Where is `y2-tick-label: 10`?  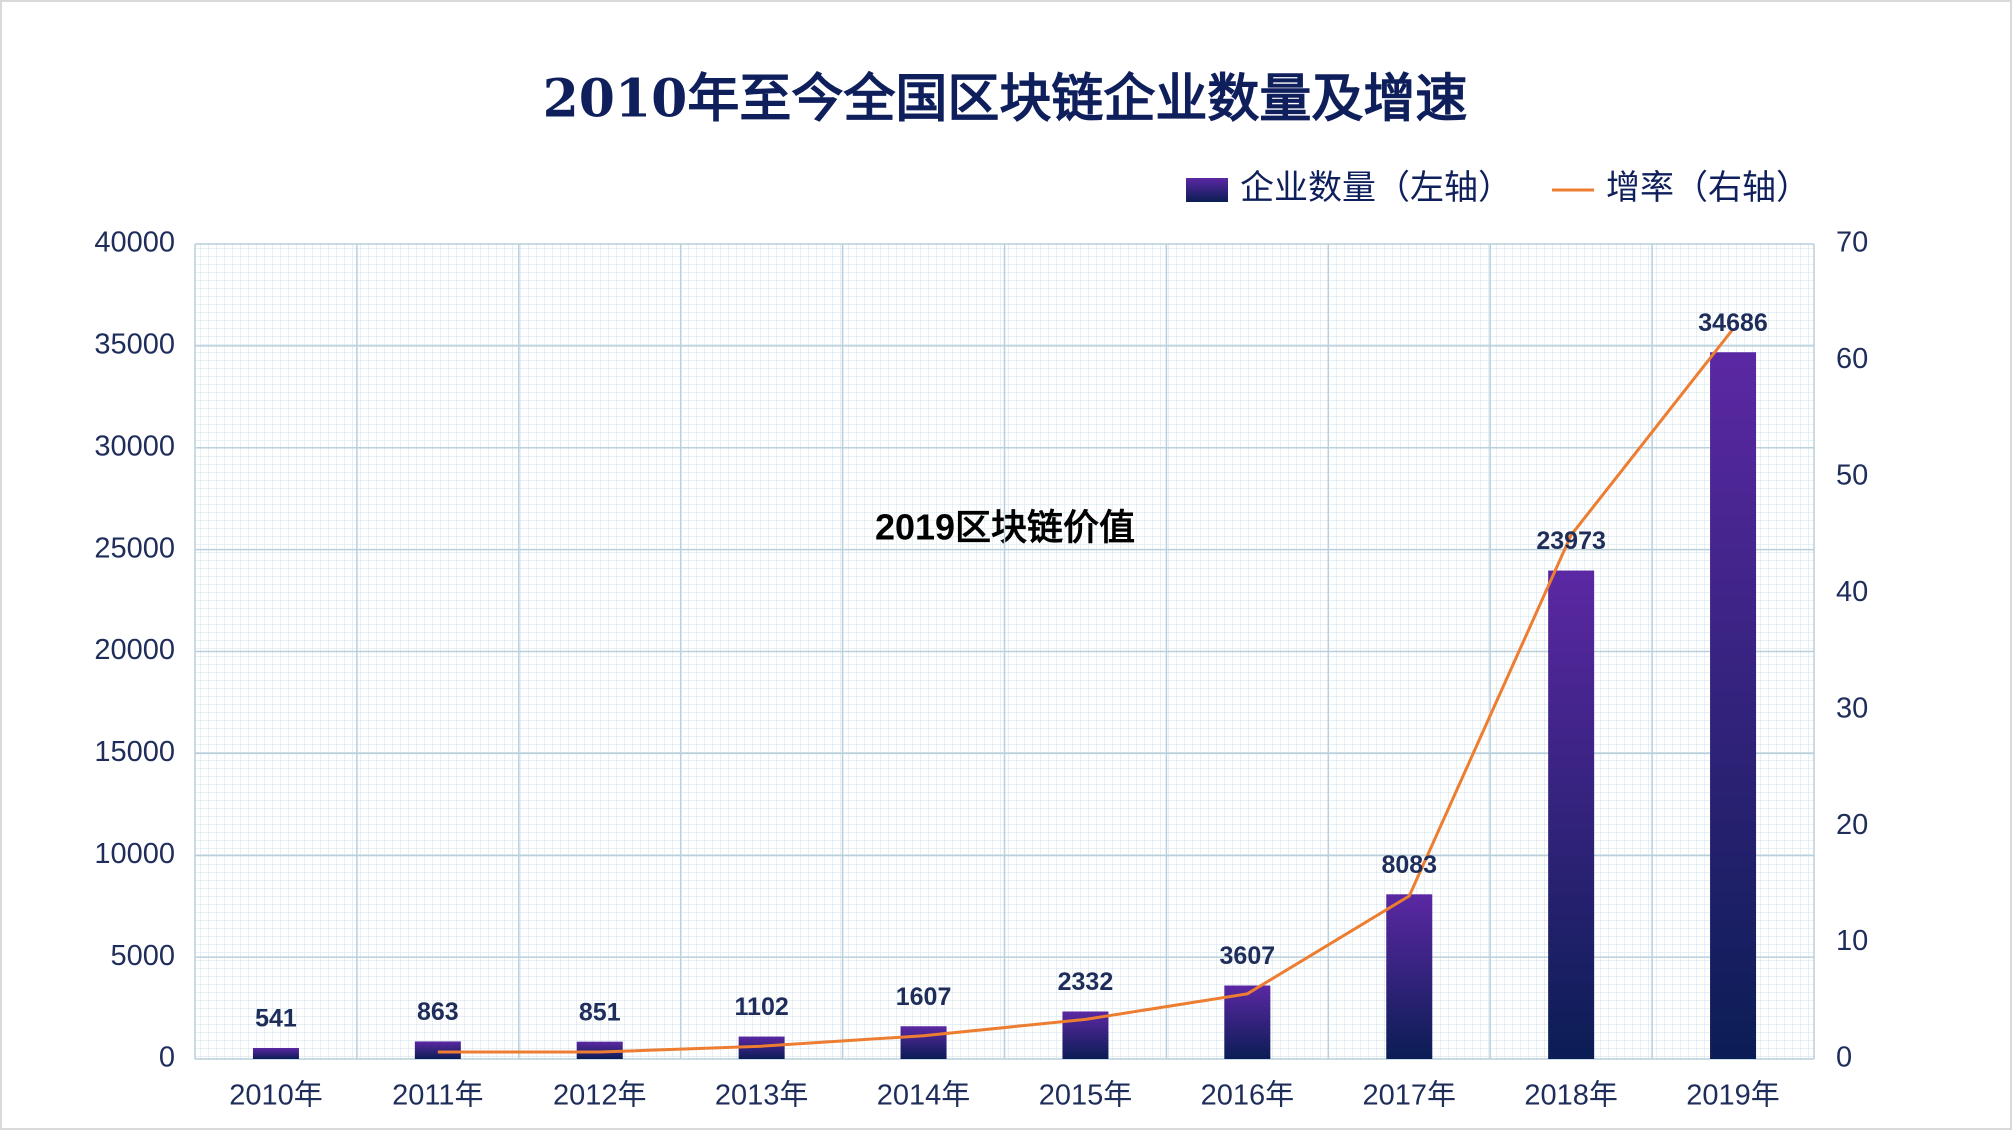 y2-tick-label: 10 is located at coordinates (1852, 941).